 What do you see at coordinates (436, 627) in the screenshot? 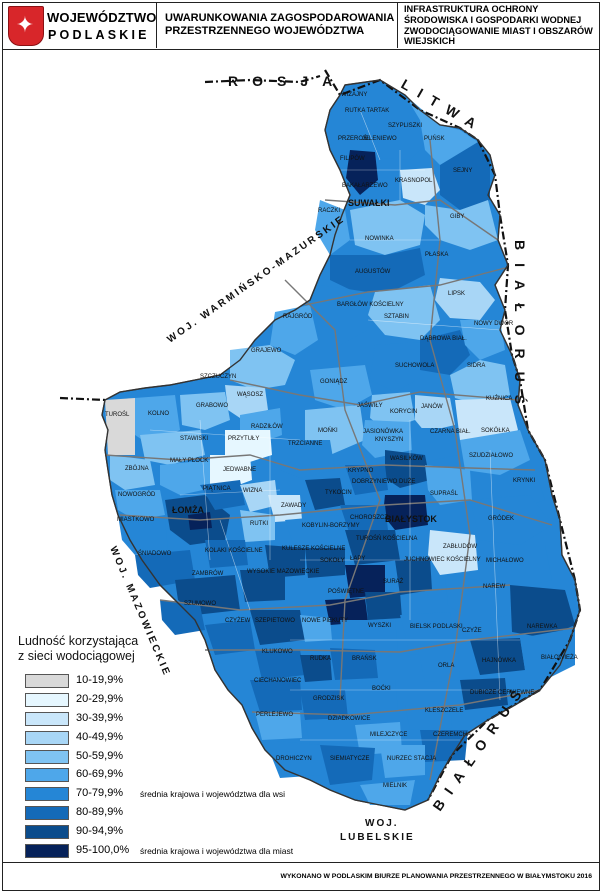
I see `gmina-label: BIELSK PODLASKI` at bounding box center [436, 627].